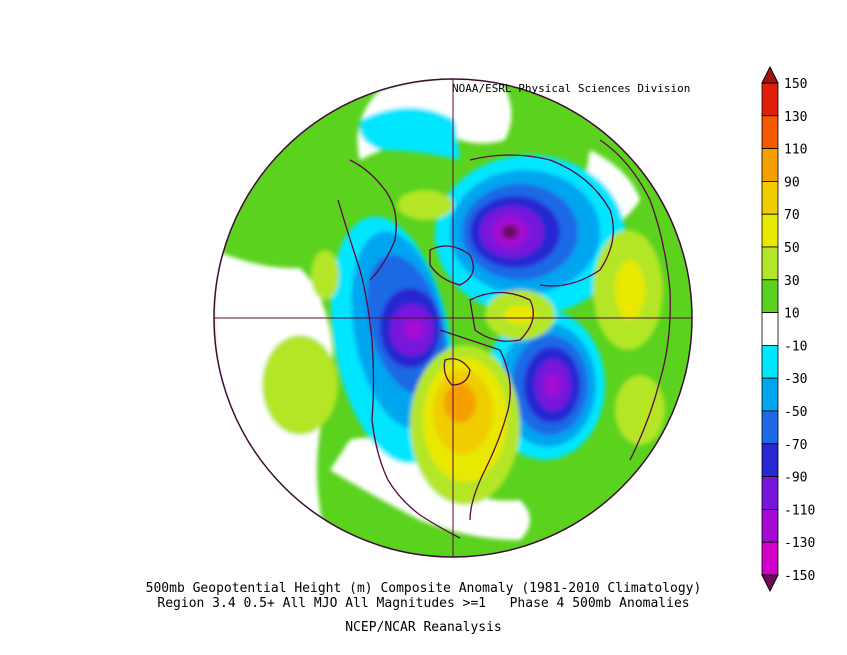 This screenshot has width=847, height=655. Describe the element at coordinates (795, 117) in the screenshot. I see `colorbar-tick-label: 130` at that location.